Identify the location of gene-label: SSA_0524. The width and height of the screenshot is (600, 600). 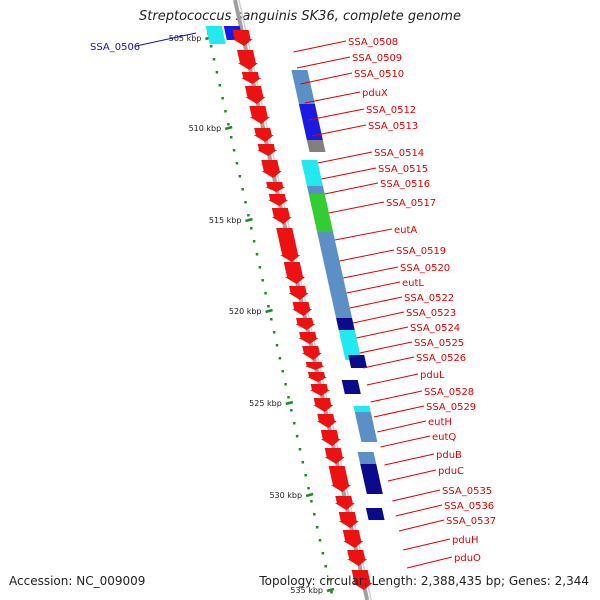
(435, 328).